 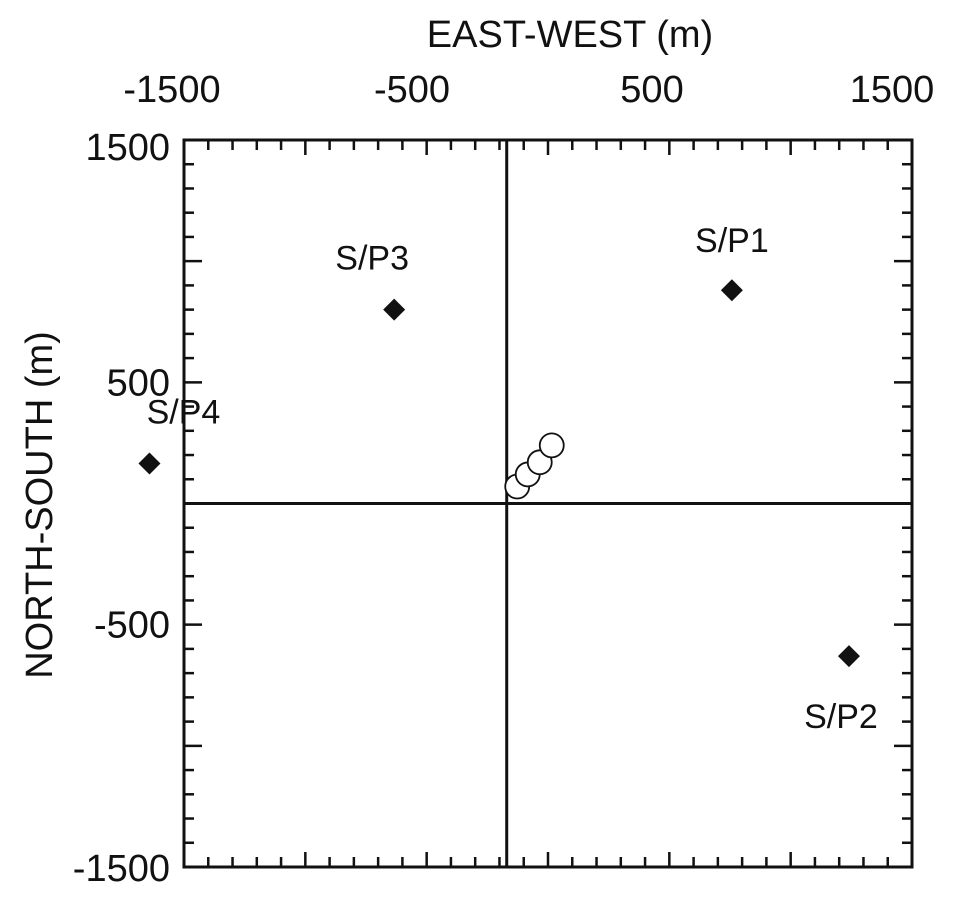 What do you see at coordinates (551, 445) in the screenshot?
I see `event-point` at bounding box center [551, 445].